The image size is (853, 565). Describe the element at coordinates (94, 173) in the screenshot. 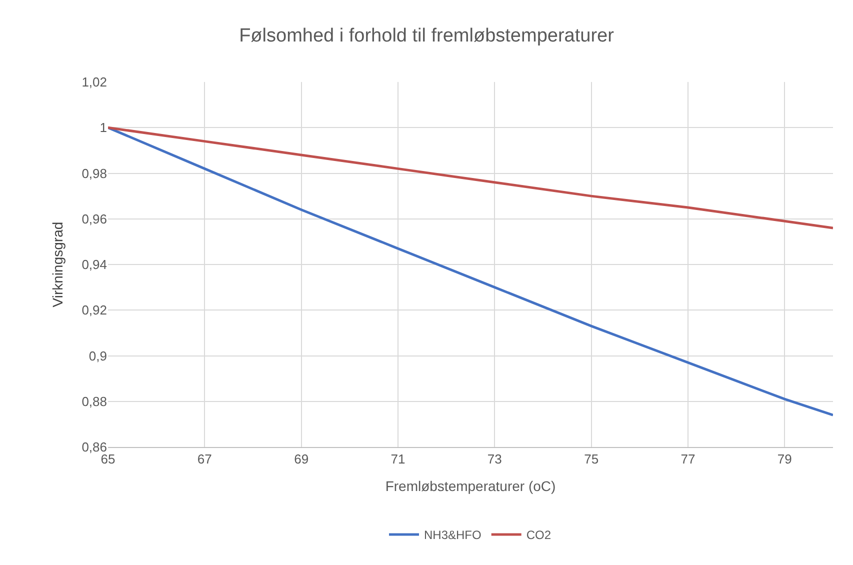

I see `y-tick-label: 0,98` at that location.